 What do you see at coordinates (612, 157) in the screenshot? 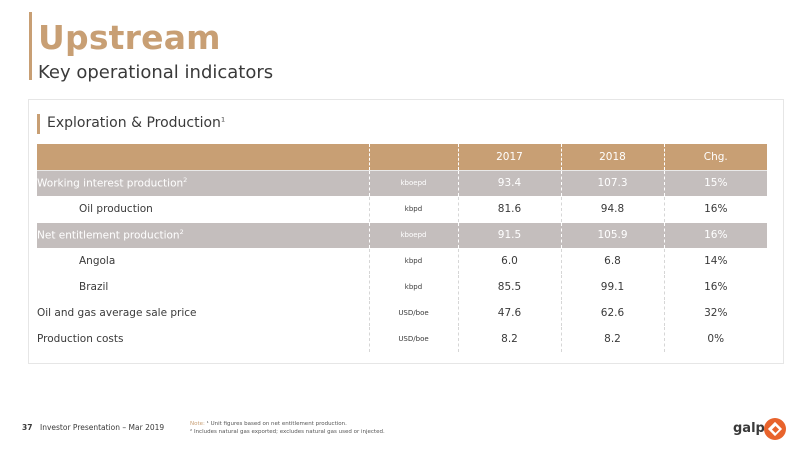
I see `header-cell-2018: 2018` at bounding box center [612, 157].